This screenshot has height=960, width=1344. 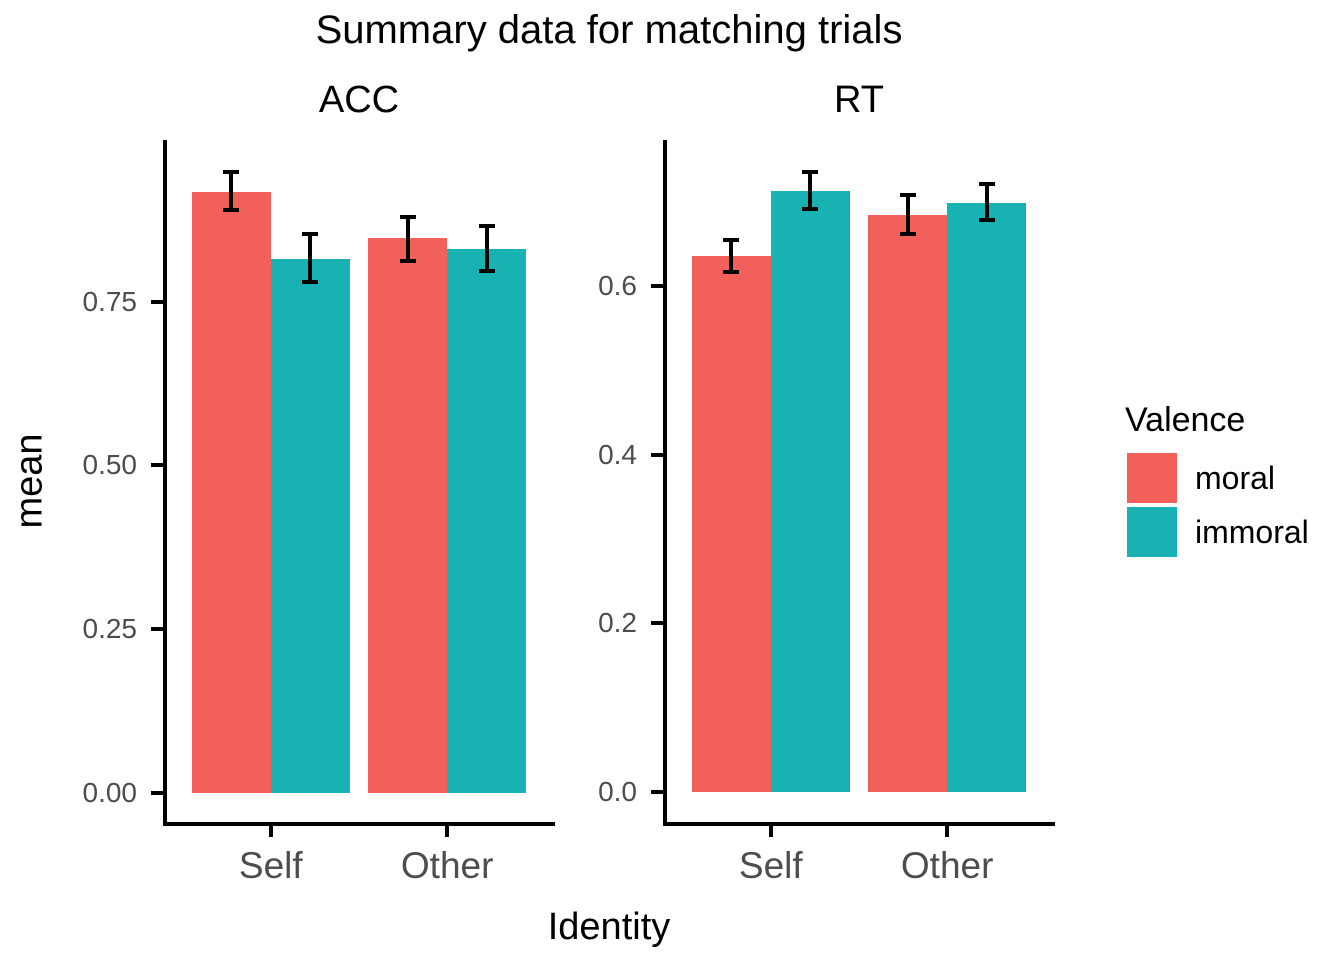 I want to click on y-tick-label: 0.2, so click(x=617, y=623).